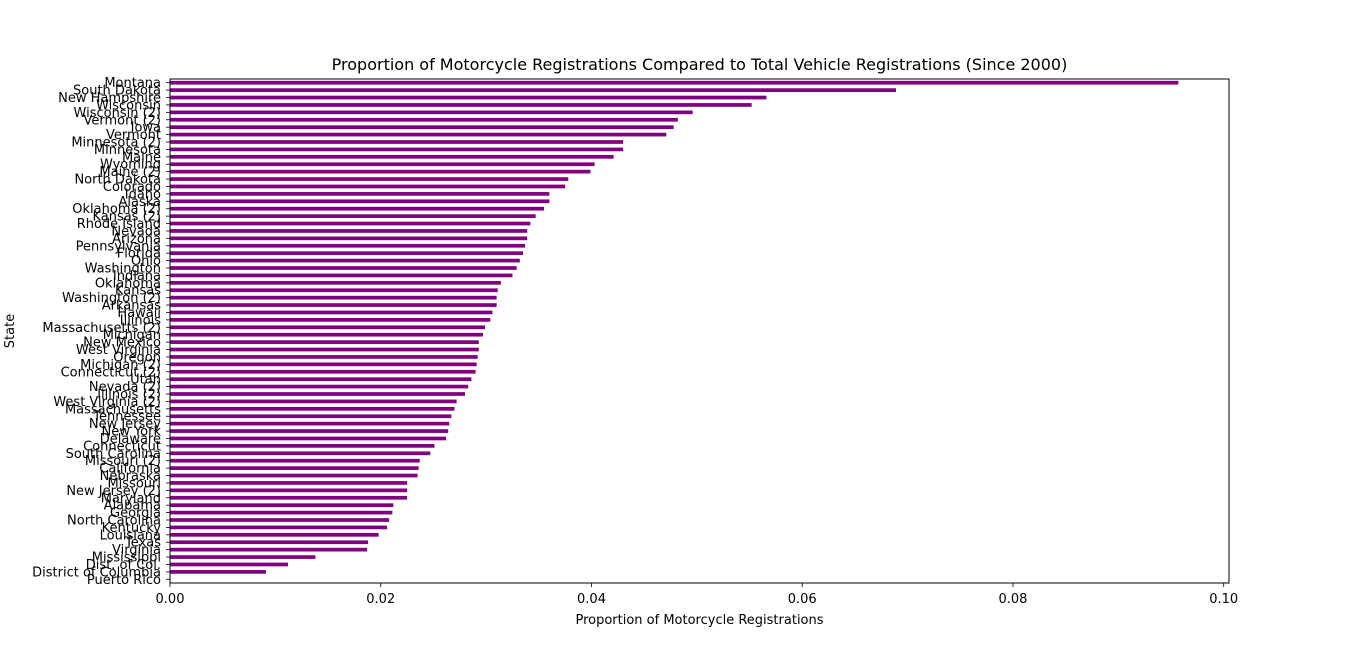 The height and width of the screenshot is (655, 1366). I want to click on x-tick-label: 0.10, so click(1223, 599).